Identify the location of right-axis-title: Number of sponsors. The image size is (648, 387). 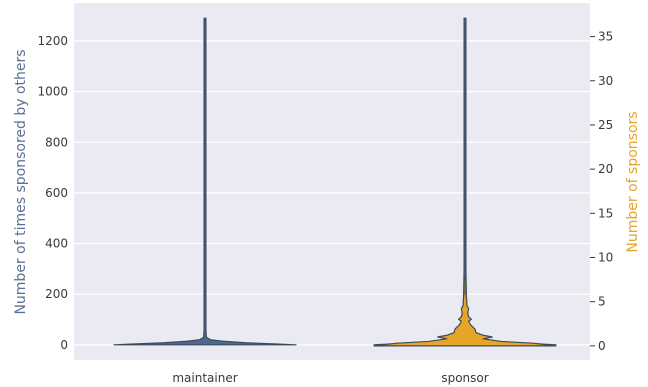
(633, 181).